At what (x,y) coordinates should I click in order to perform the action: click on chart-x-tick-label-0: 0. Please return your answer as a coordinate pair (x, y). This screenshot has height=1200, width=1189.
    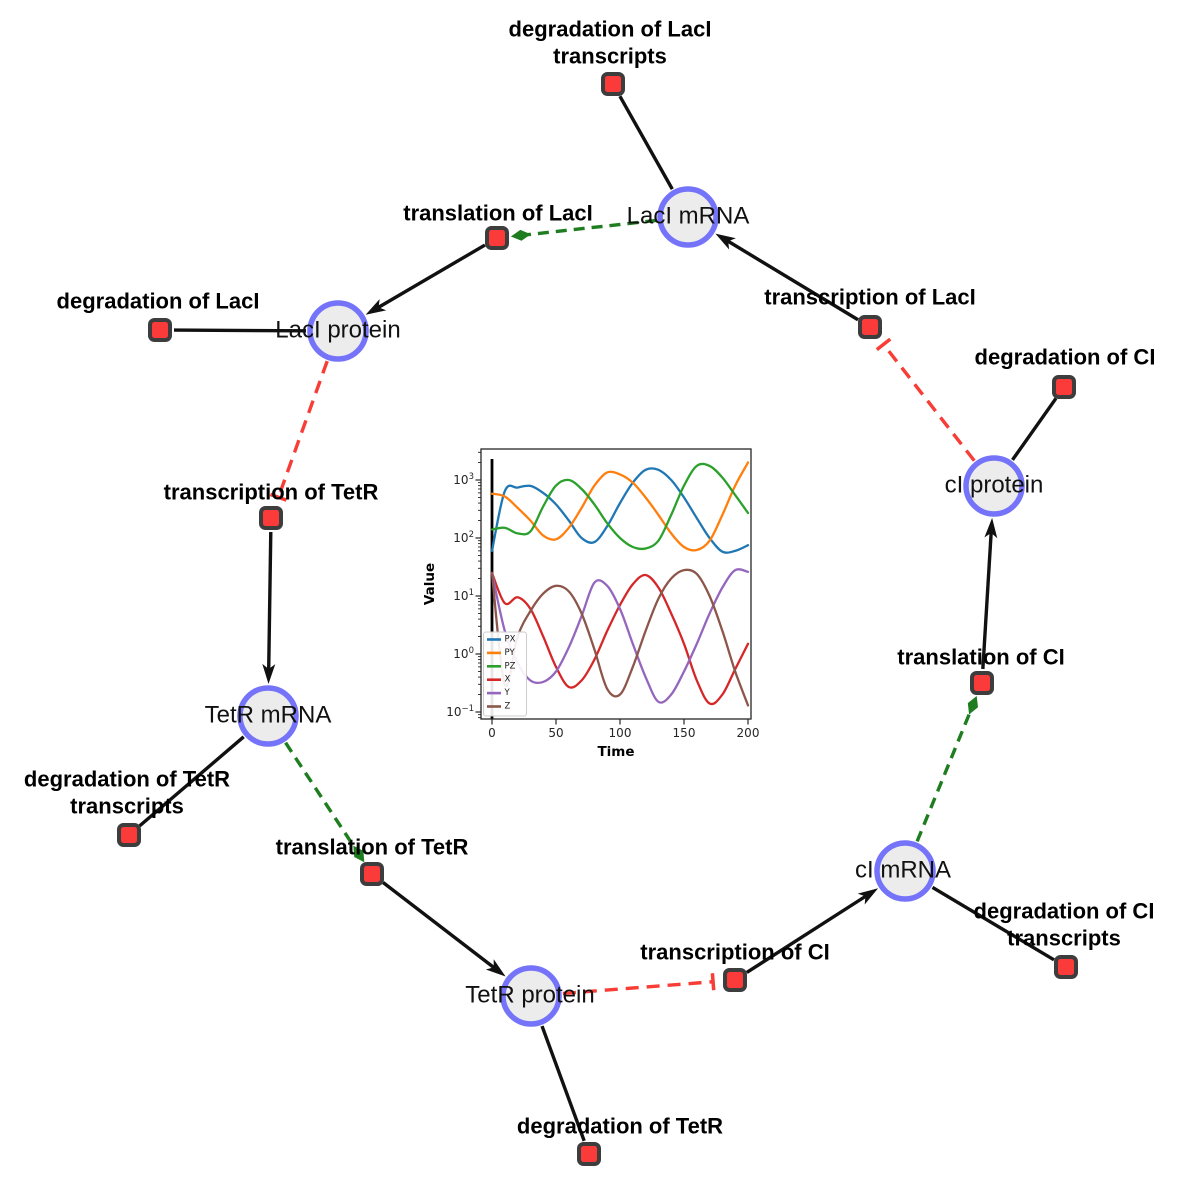
    Looking at the image, I should click on (492, 733).